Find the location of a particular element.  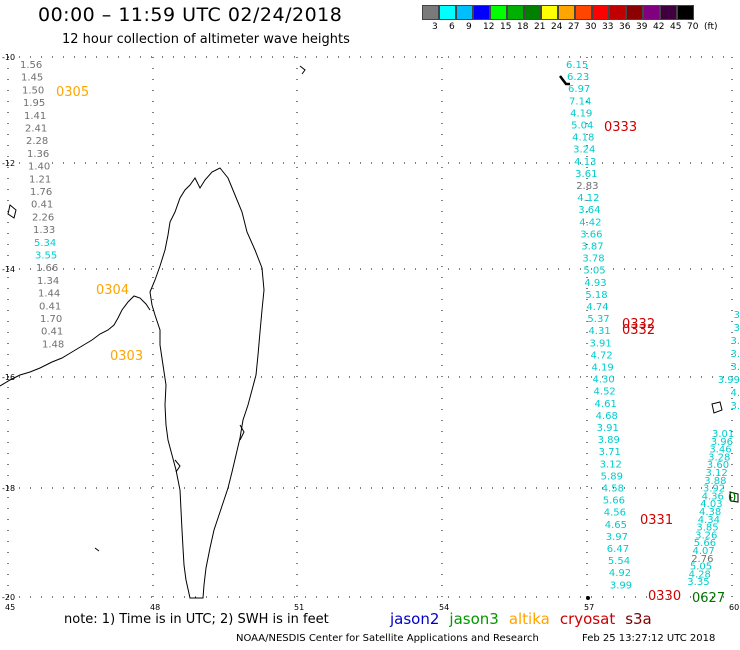

wave-height-value: 1.48 is located at coordinates (53, 344).